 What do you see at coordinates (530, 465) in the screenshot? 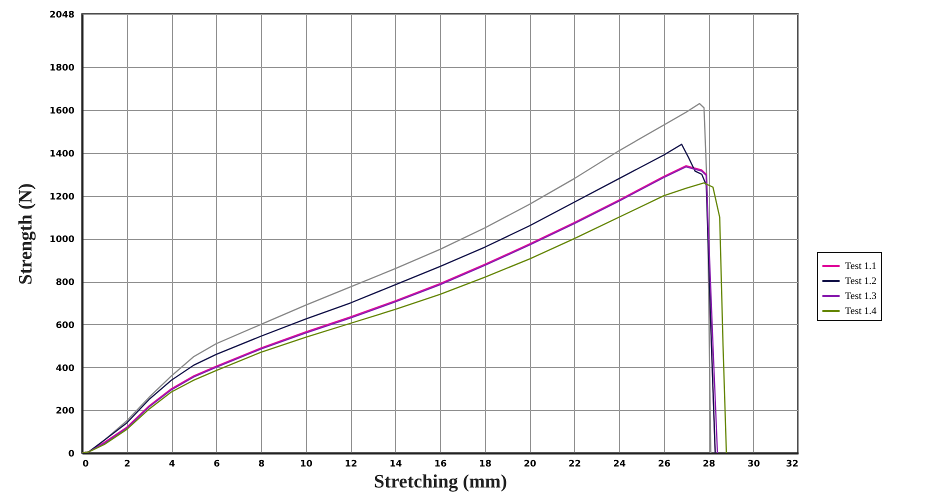
I see `x-tick-label: 20` at bounding box center [530, 465].